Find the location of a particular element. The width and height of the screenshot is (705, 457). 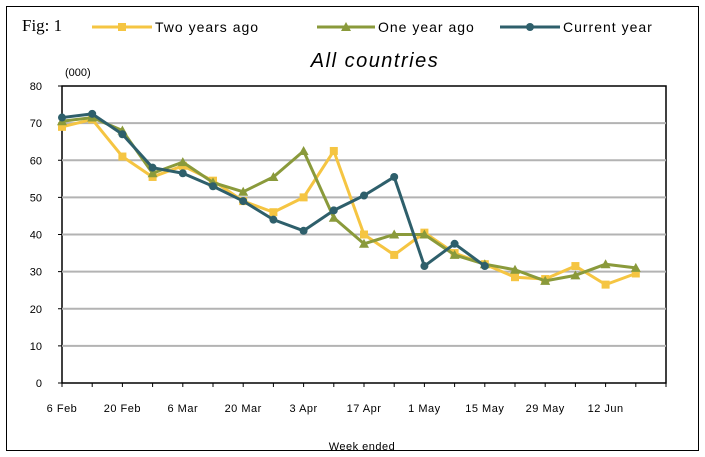

y-tick-label: 20 is located at coordinates (36, 310).